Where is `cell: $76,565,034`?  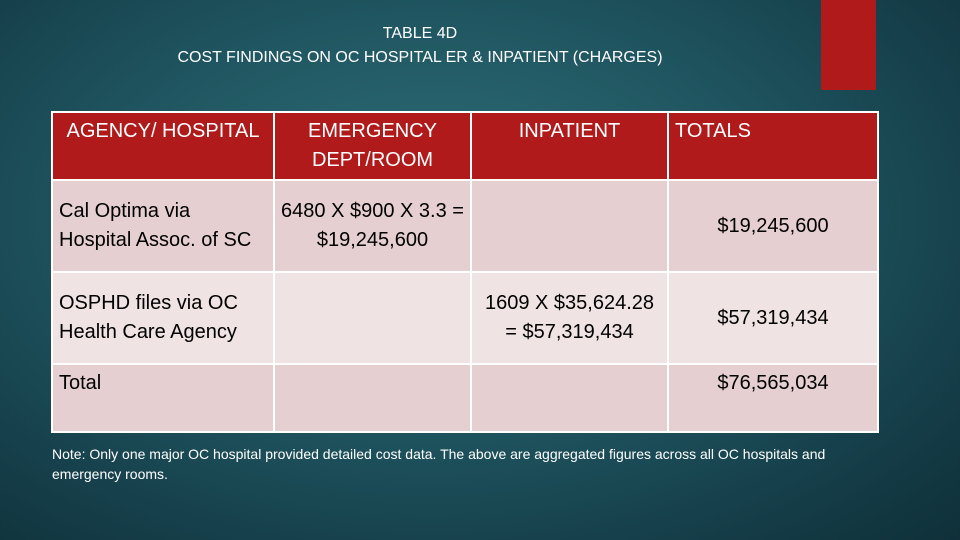
cell: $76,565,034 is located at coordinates (773, 398).